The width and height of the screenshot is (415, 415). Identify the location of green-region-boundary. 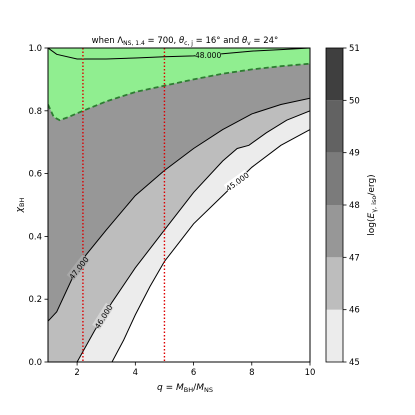
(179, 92).